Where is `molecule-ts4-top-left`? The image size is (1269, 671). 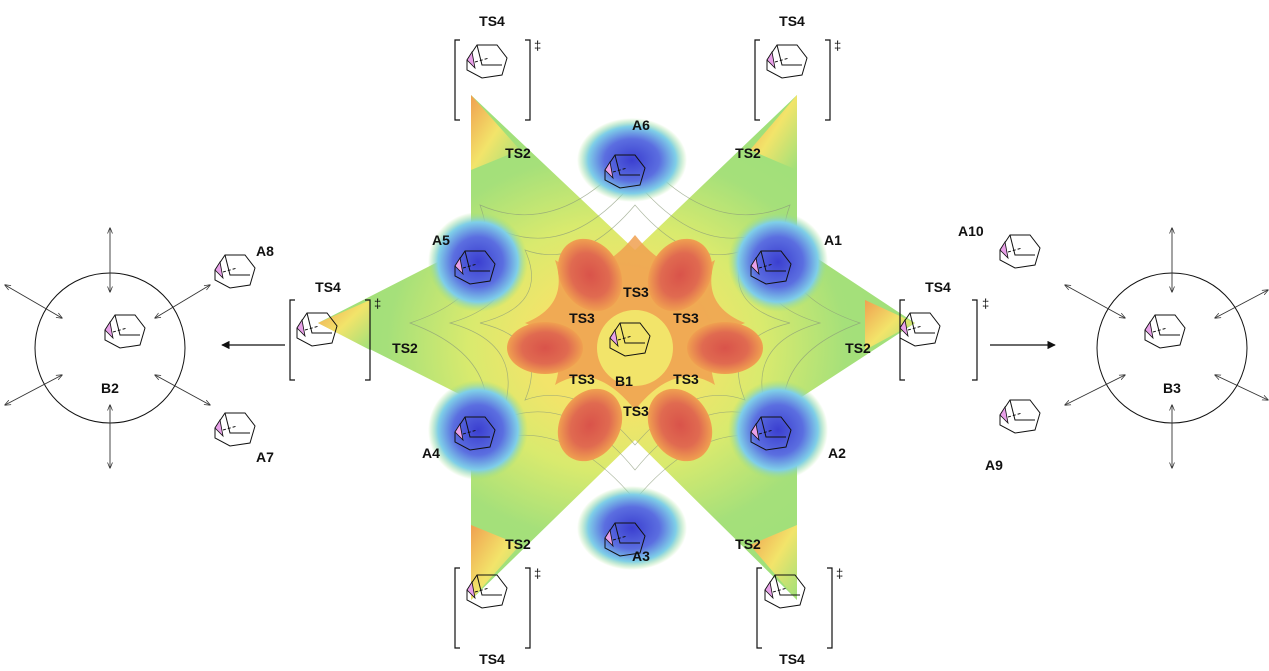
molecule-ts4-top-left is located at coordinates (487, 61).